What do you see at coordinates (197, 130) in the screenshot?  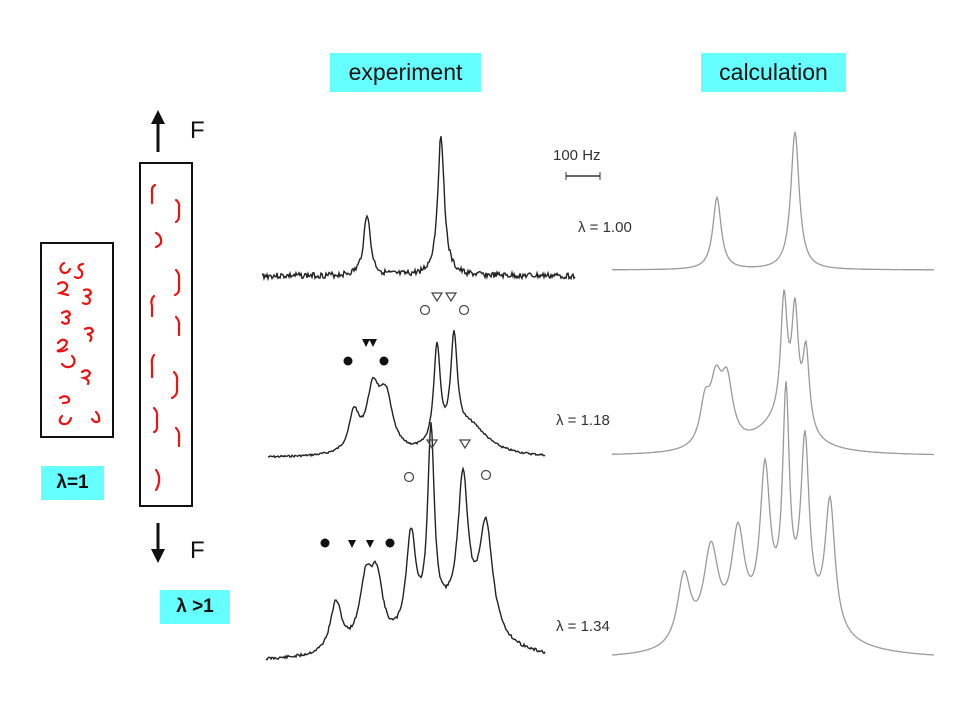 I see `force-top-label: F` at bounding box center [197, 130].